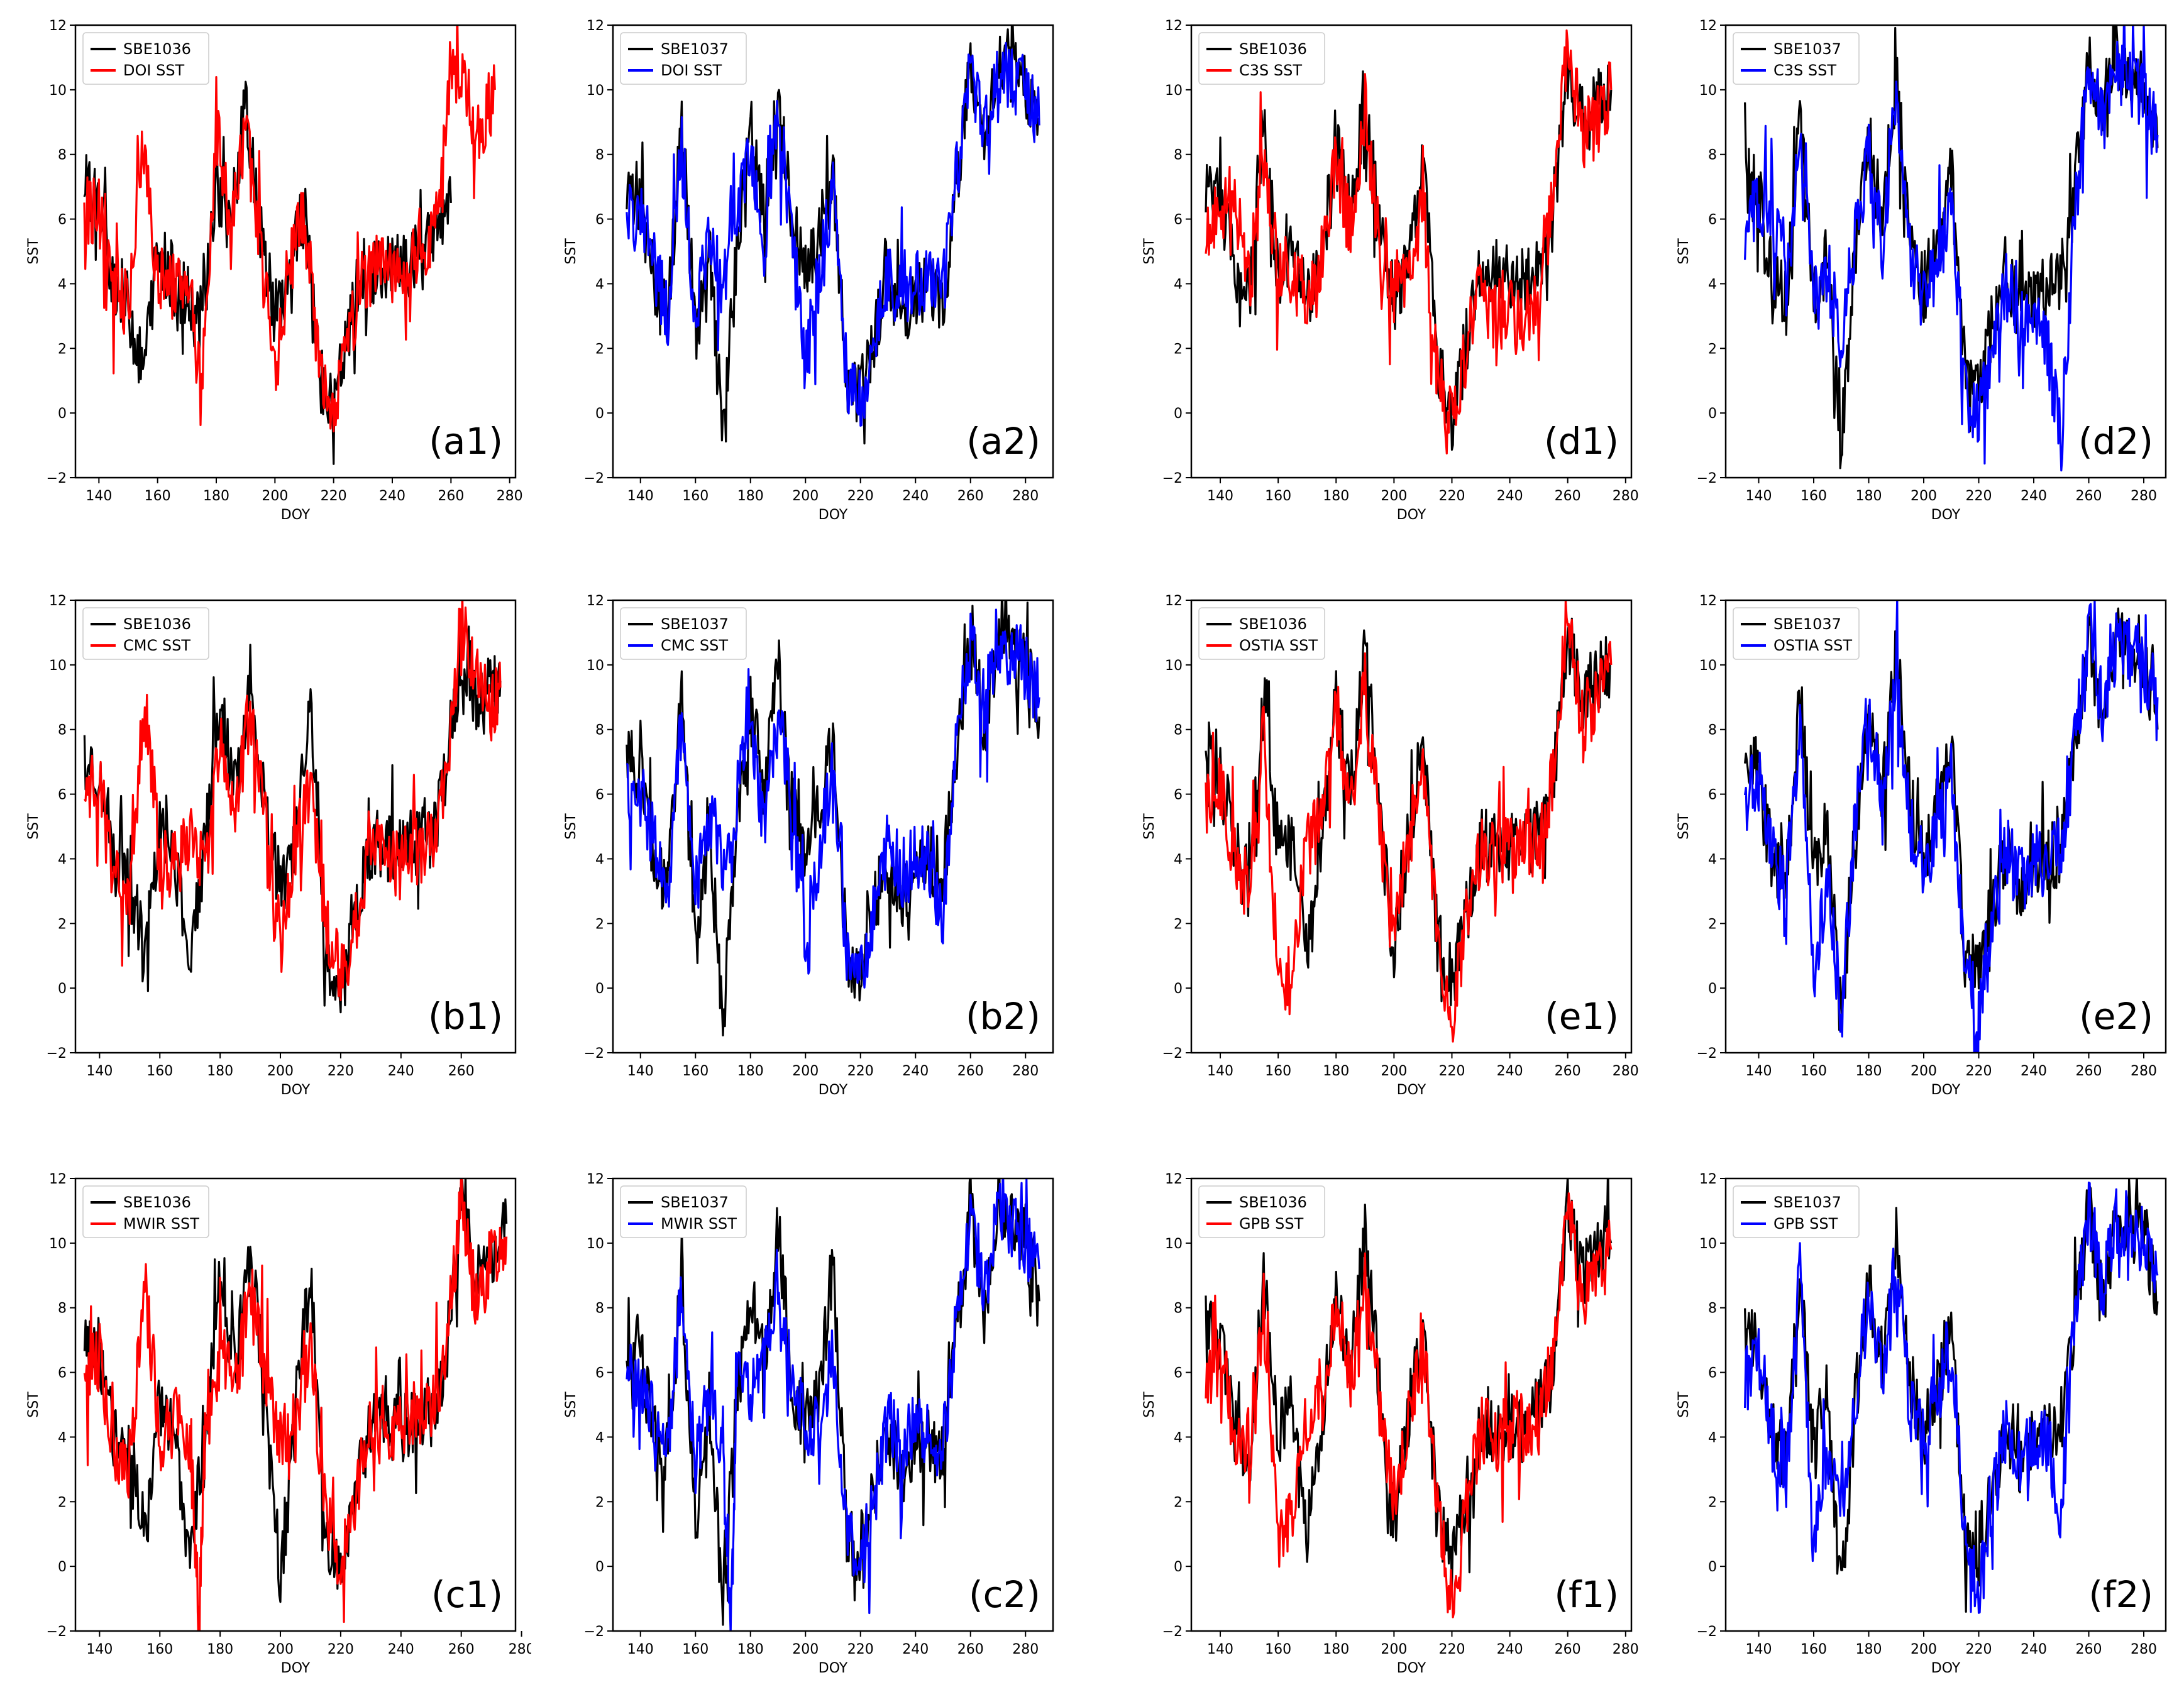 The image size is (2184, 1697). What do you see at coordinates (2120, 1594) in the screenshot?
I see `panel-label: (f2)` at bounding box center [2120, 1594].